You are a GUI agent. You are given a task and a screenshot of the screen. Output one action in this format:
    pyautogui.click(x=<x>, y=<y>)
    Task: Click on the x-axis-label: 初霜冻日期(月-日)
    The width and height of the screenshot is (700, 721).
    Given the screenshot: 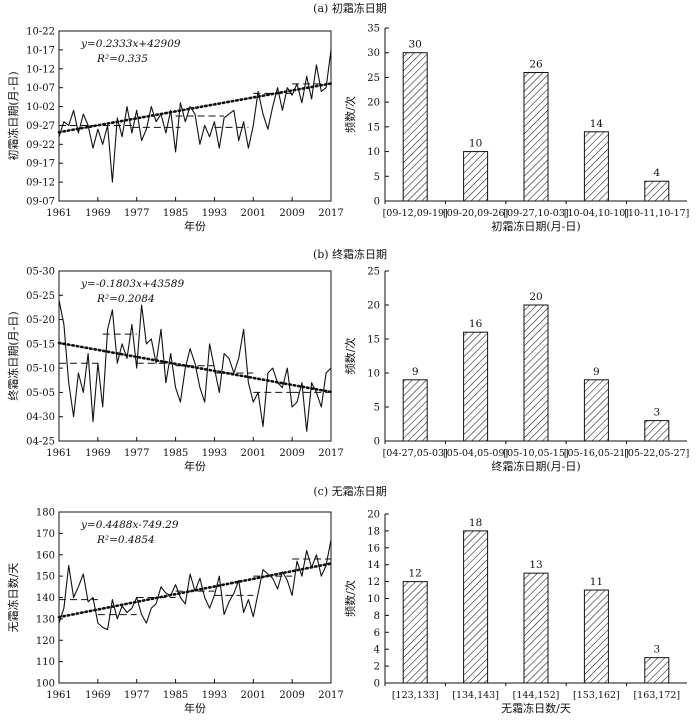 What is the action you would take?
    pyautogui.click(x=535, y=226)
    